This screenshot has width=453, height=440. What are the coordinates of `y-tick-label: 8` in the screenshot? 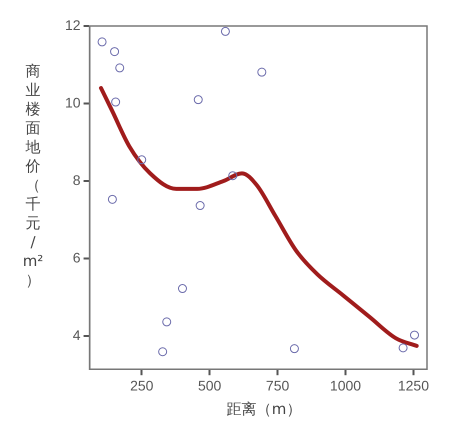 It's located at (76, 180).